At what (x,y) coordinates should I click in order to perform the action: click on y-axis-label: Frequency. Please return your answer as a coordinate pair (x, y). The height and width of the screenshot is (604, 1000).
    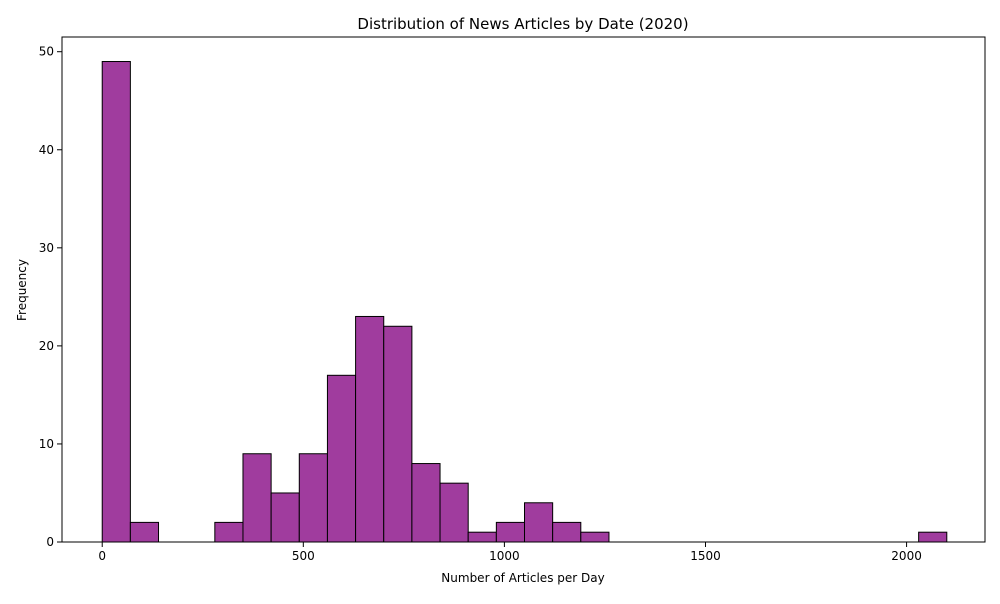
    Looking at the image, I should click on (22, 290).